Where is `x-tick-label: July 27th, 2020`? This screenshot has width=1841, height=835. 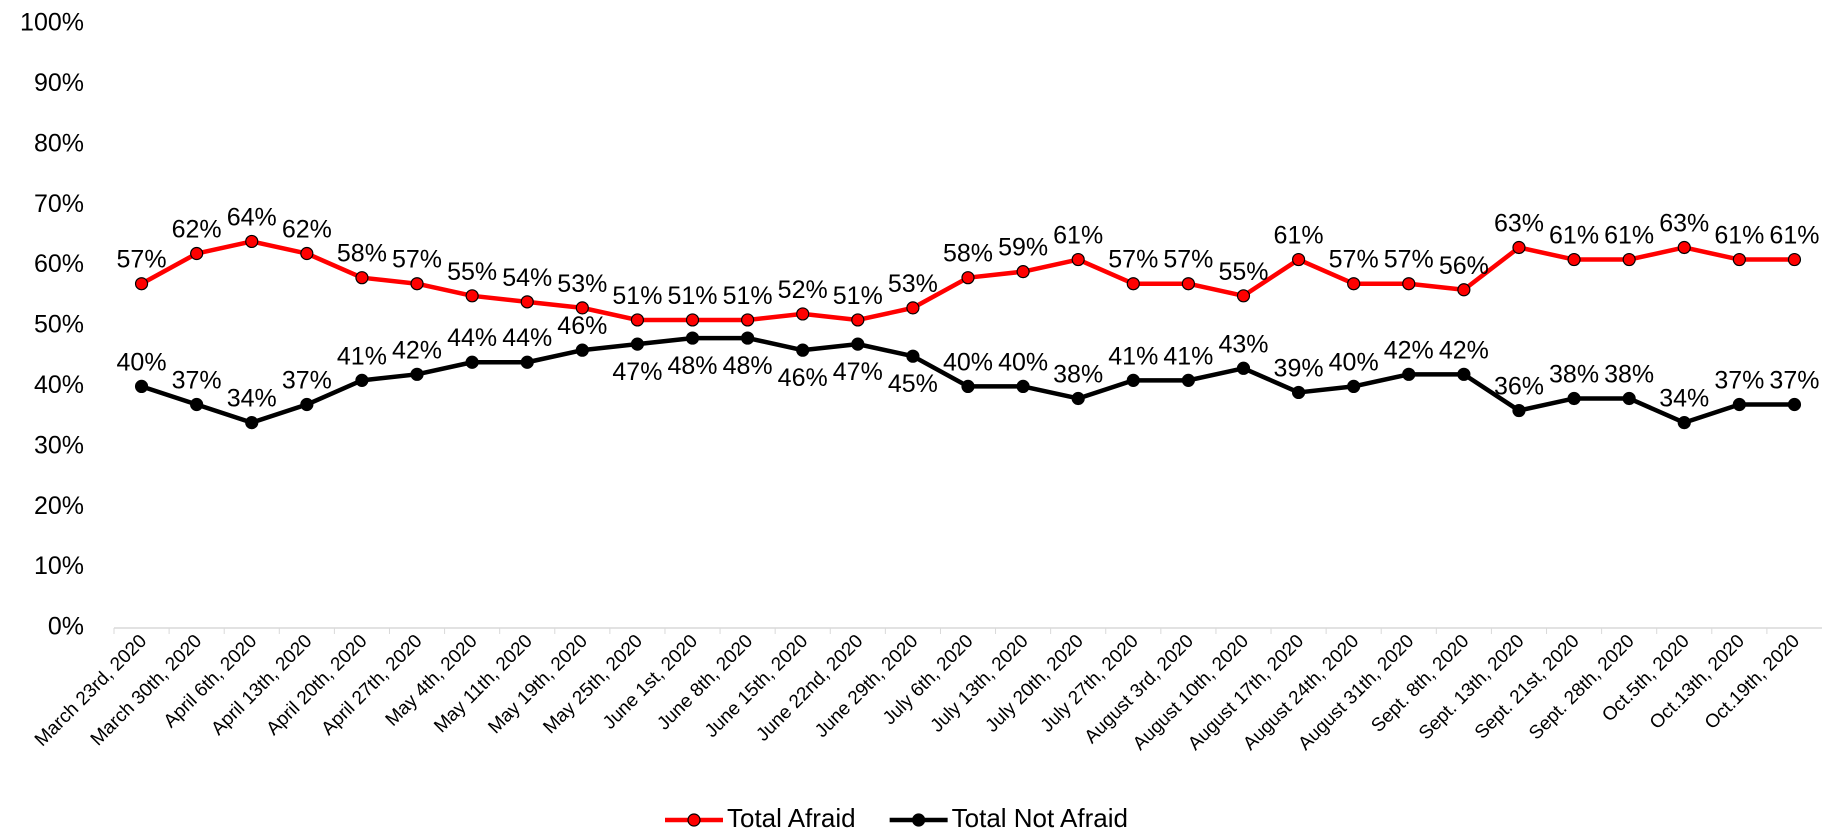 x-tick-label: July 27th, 2020 is located at coordinates (1090, 684).